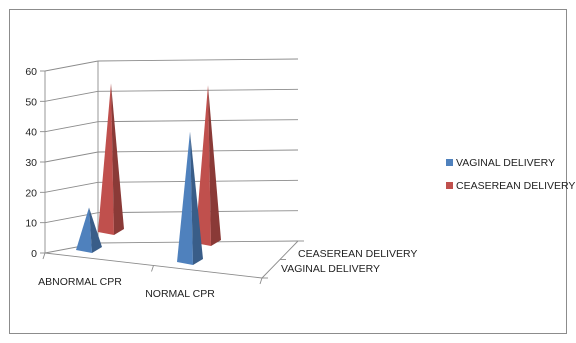  Describe the element at coordinates (31, 193) in the screenshot. I see `y-tick-label: 20` at that location.